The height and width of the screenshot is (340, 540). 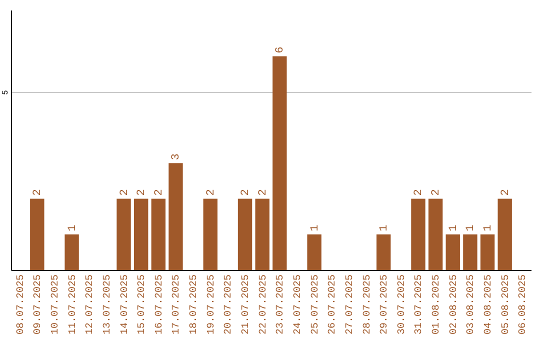 What do you see at coordinates (160, 304) in the screenshot?
I see `x-tick-label: 16.07.2025` at bounding box center [160, 304].